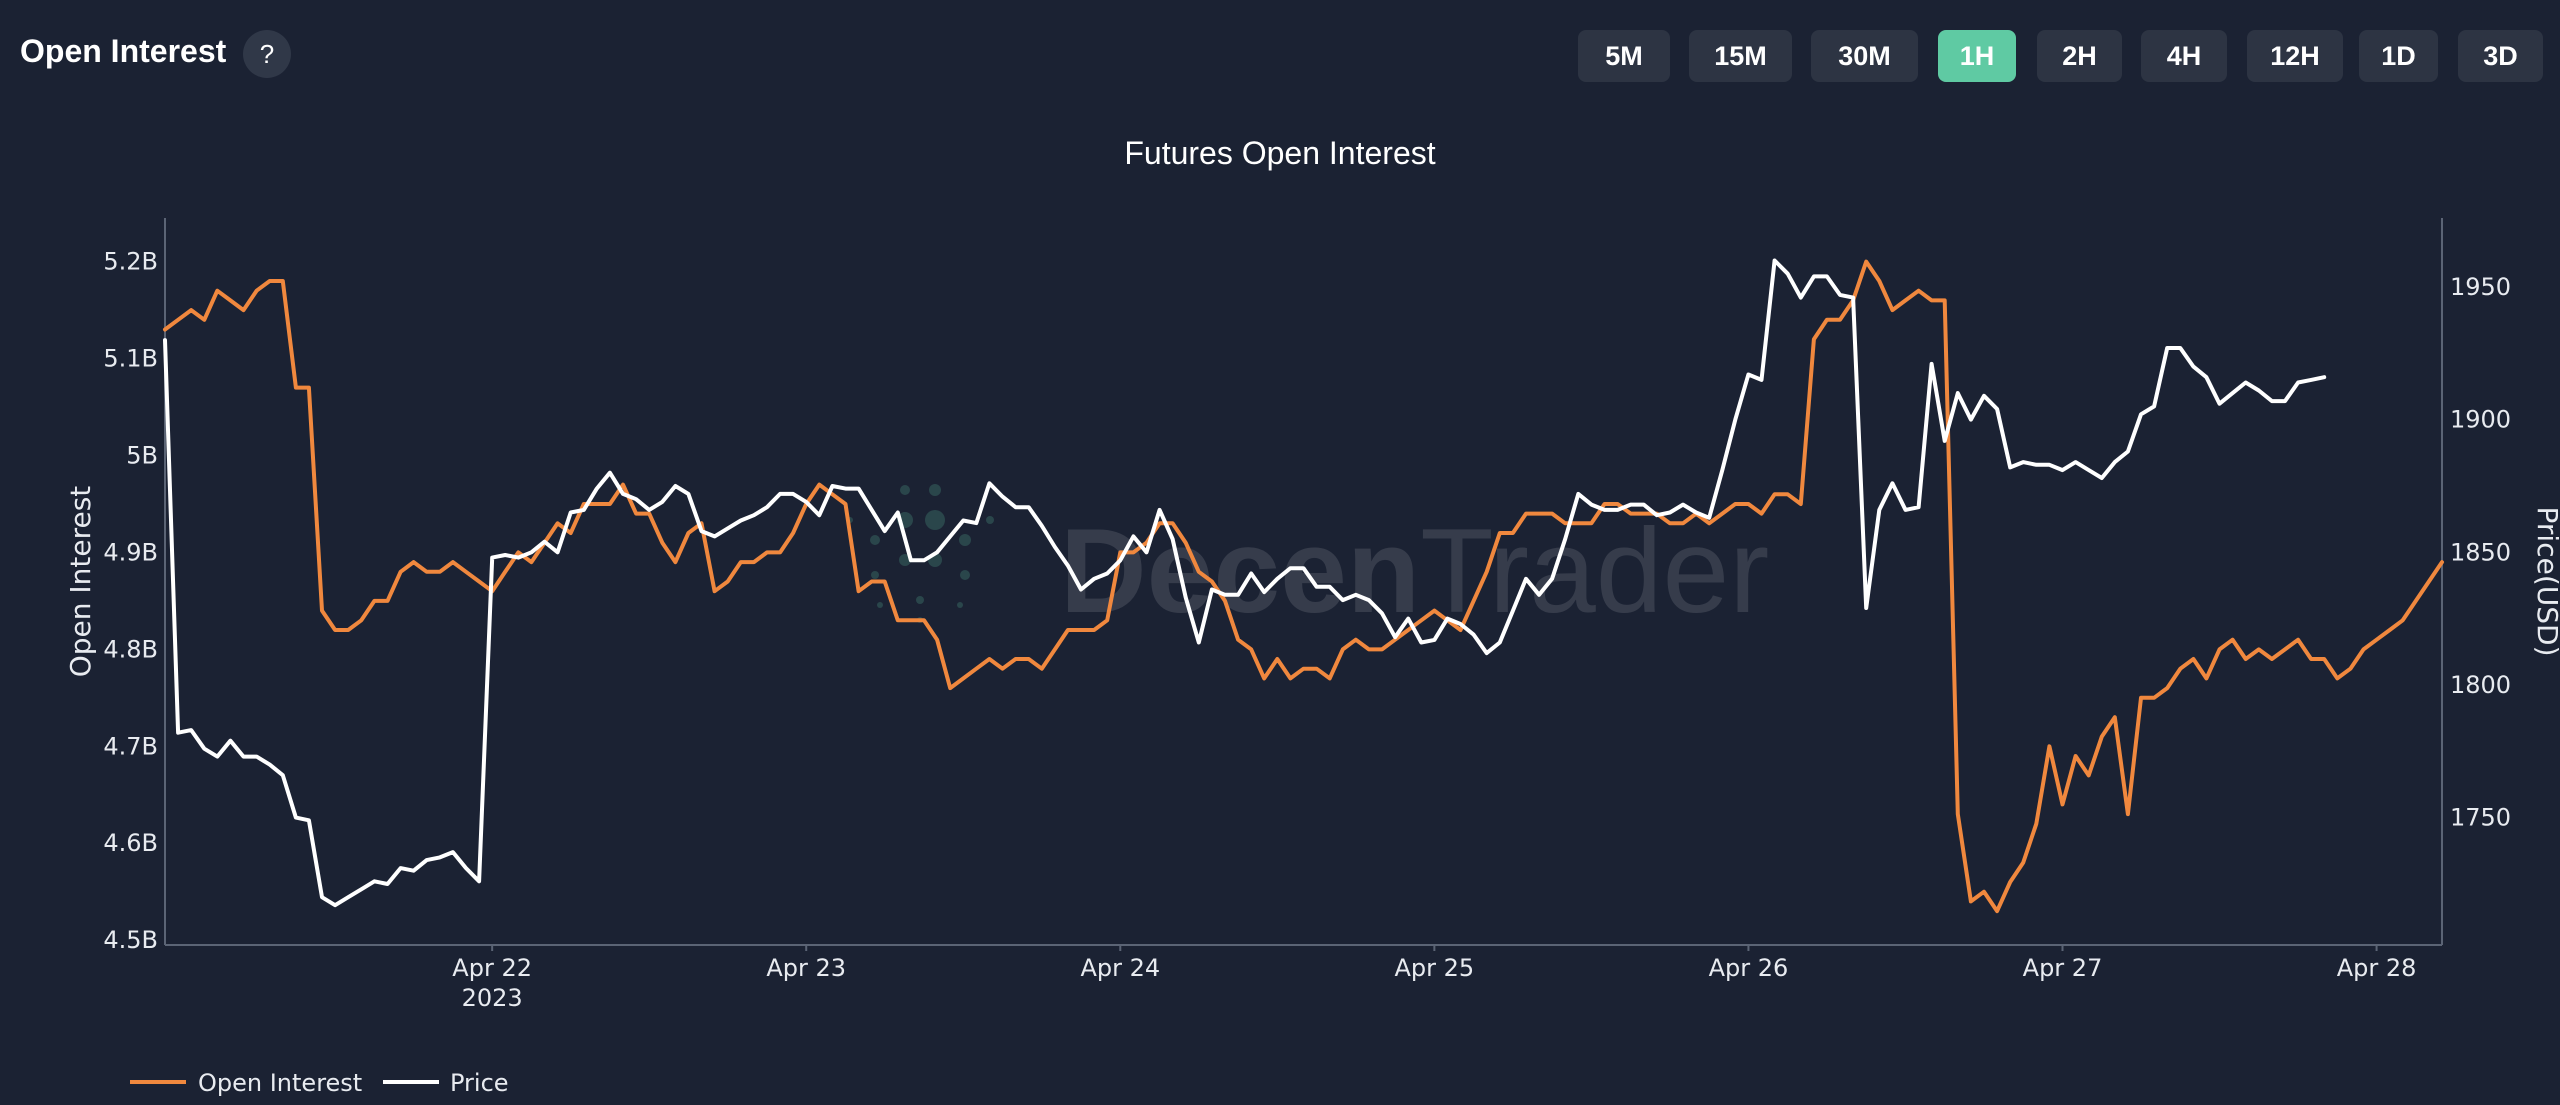 The width and height of the screenshot is (2560, 1105). I want to click on header-bar: Open Interest ? 5M 15M 30M 1H 2H 4H 12H 1D 3D, so click(1280, 55).